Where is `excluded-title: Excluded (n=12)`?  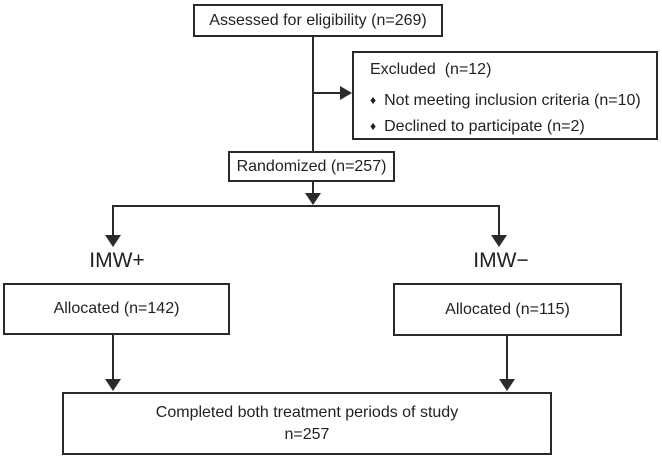 excluded-title: Excluded (n=12) is located at coordinates (431, 69).